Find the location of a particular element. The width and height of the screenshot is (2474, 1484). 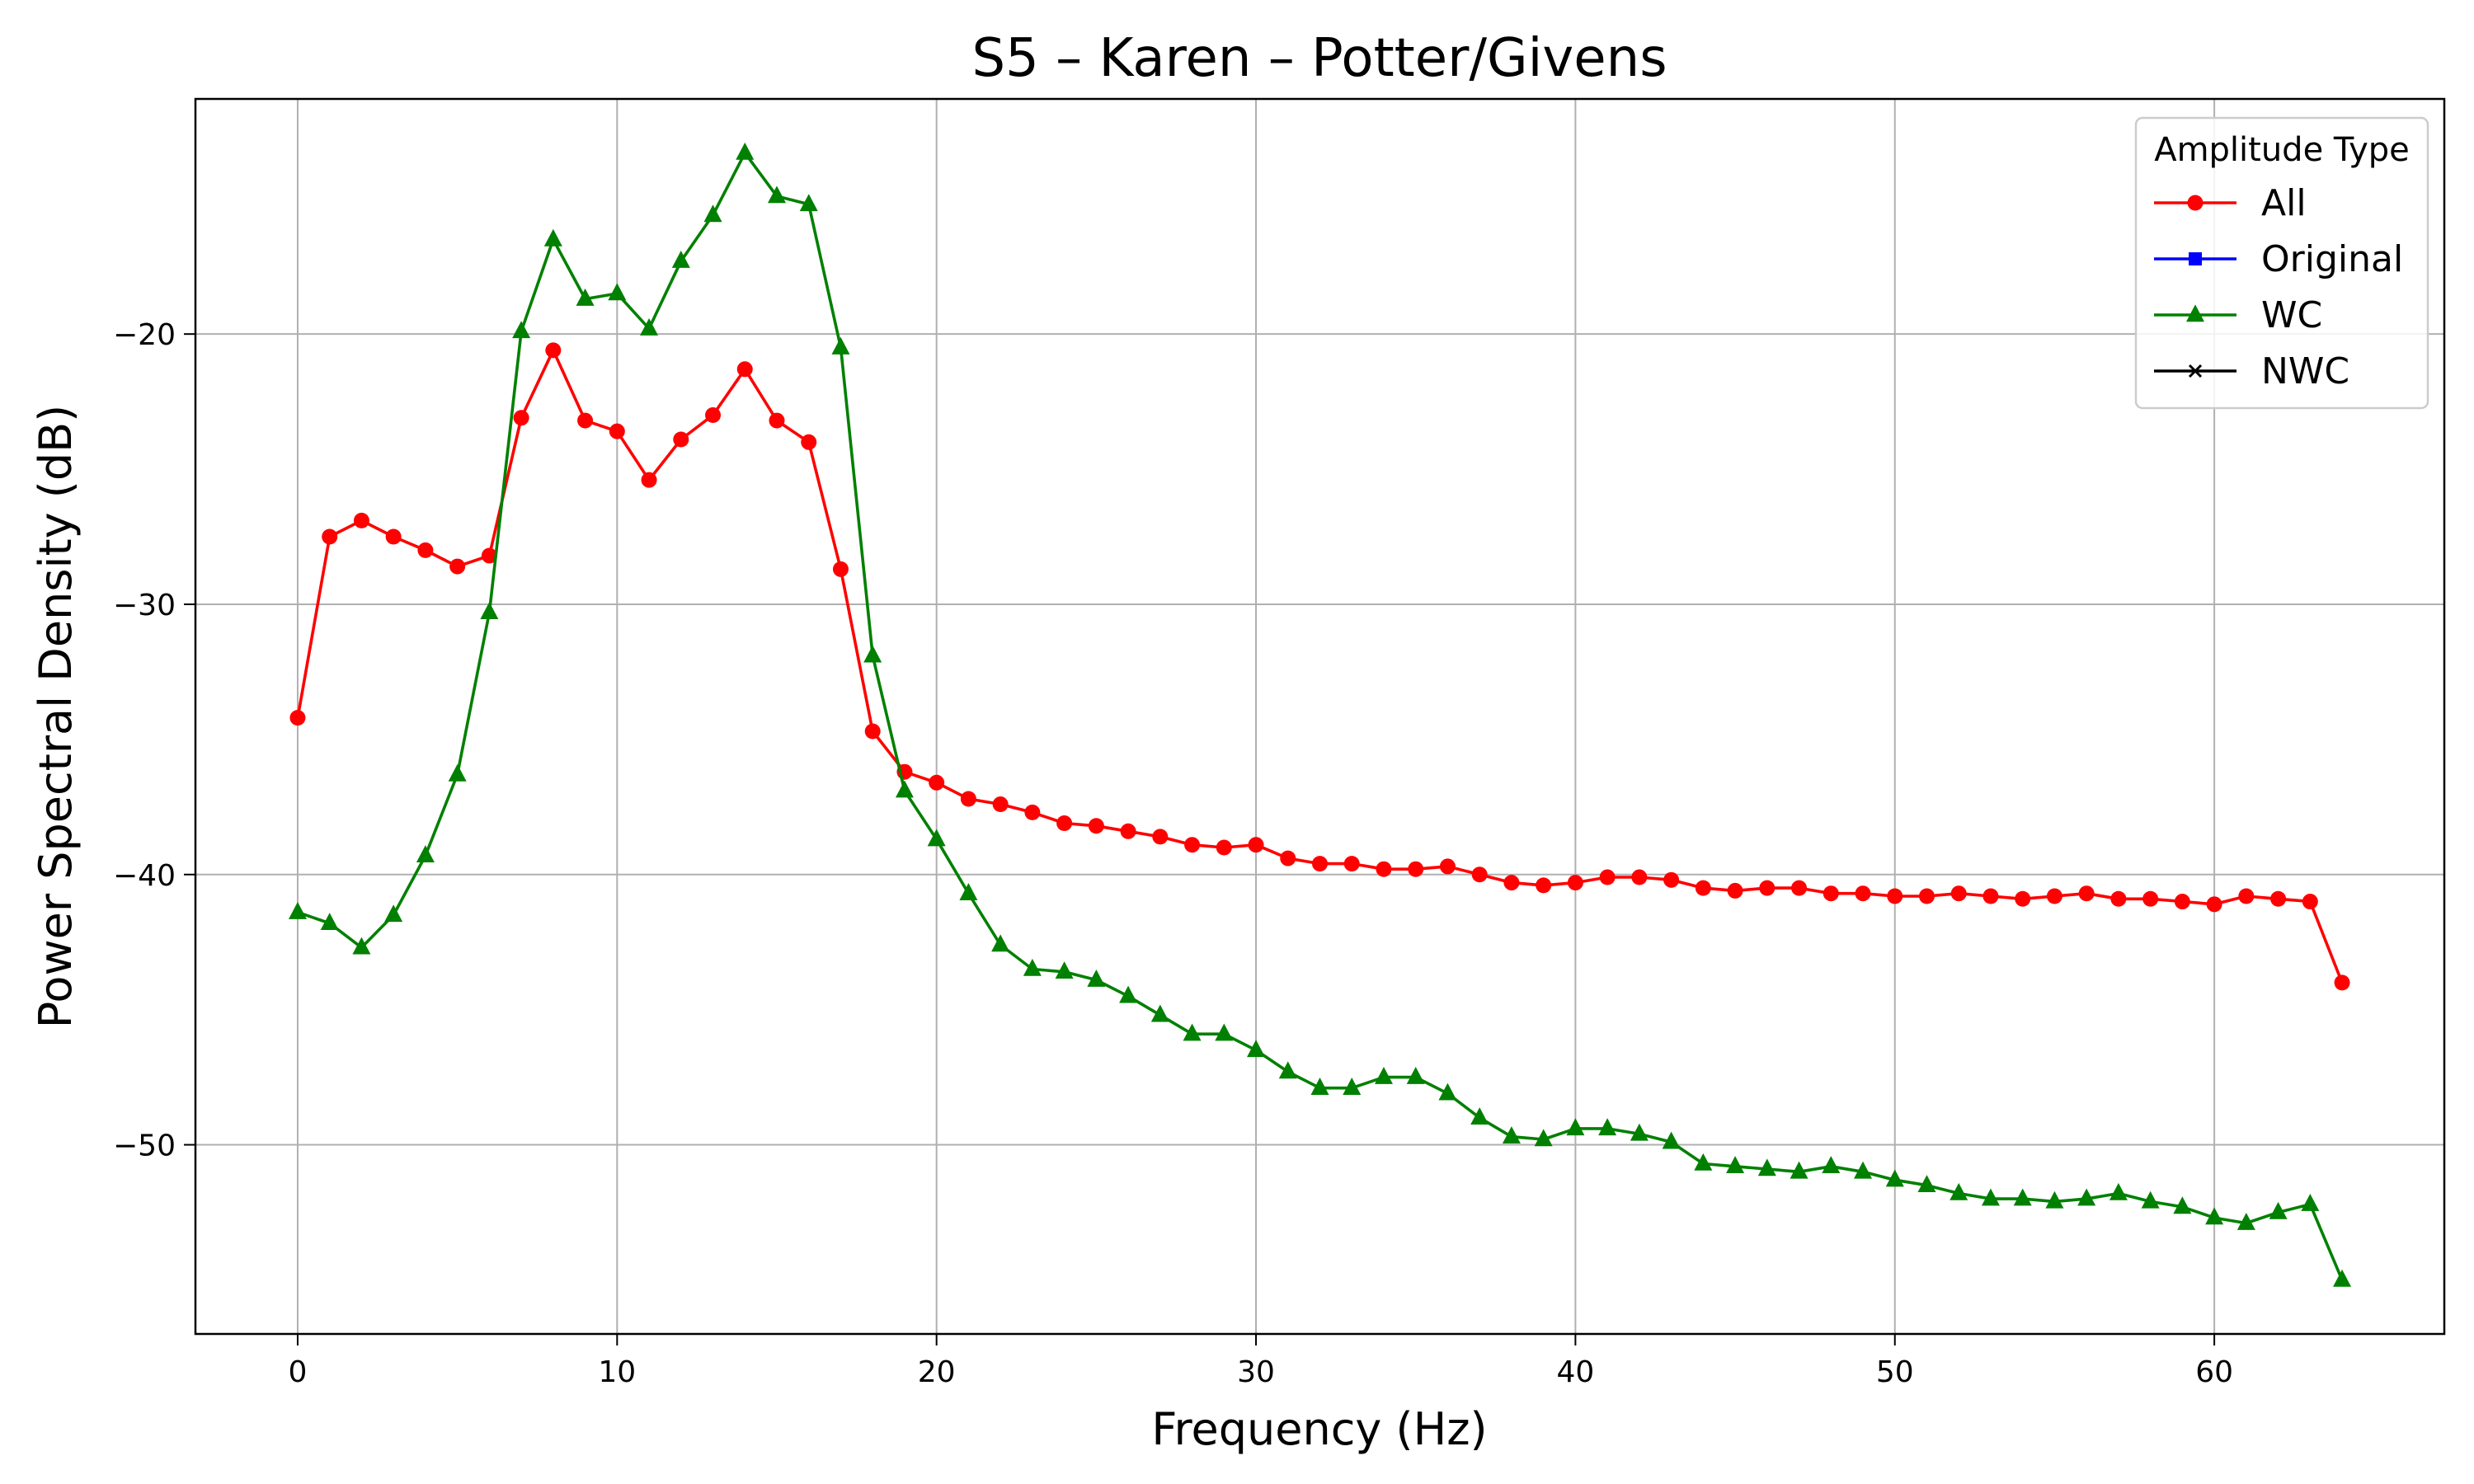

x-tick-label: 20 is located at coordinates (937, 1372).